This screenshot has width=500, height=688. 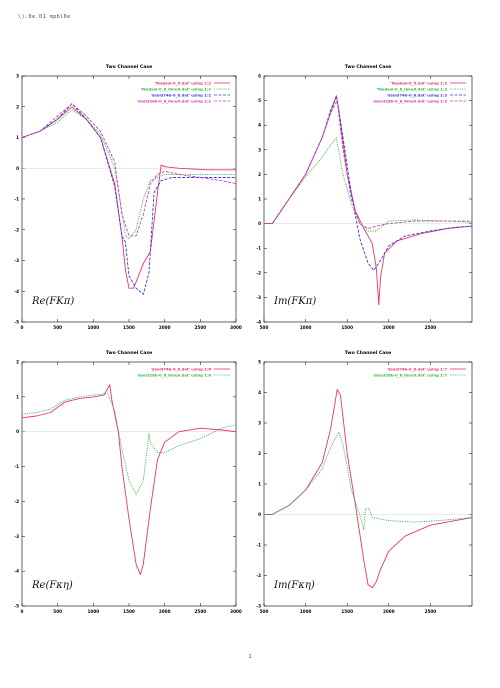 I want to click on legend-label: 'dsol374b-0_8.dat' using 1:7, so click(x=417, y=368).